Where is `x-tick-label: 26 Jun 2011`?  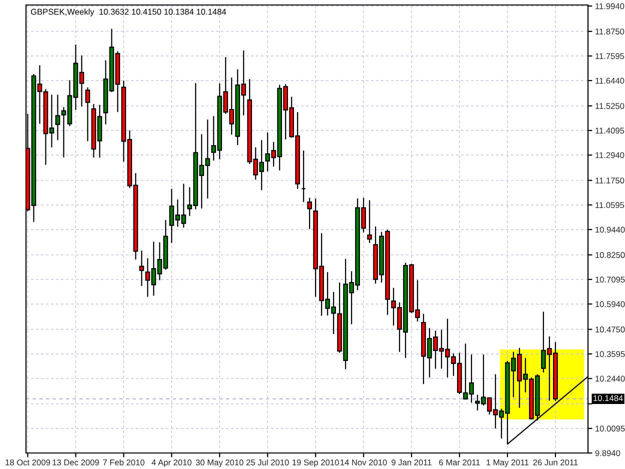 x-tick-label: 26 Jun 2011 is located at coordinates (555, 462).